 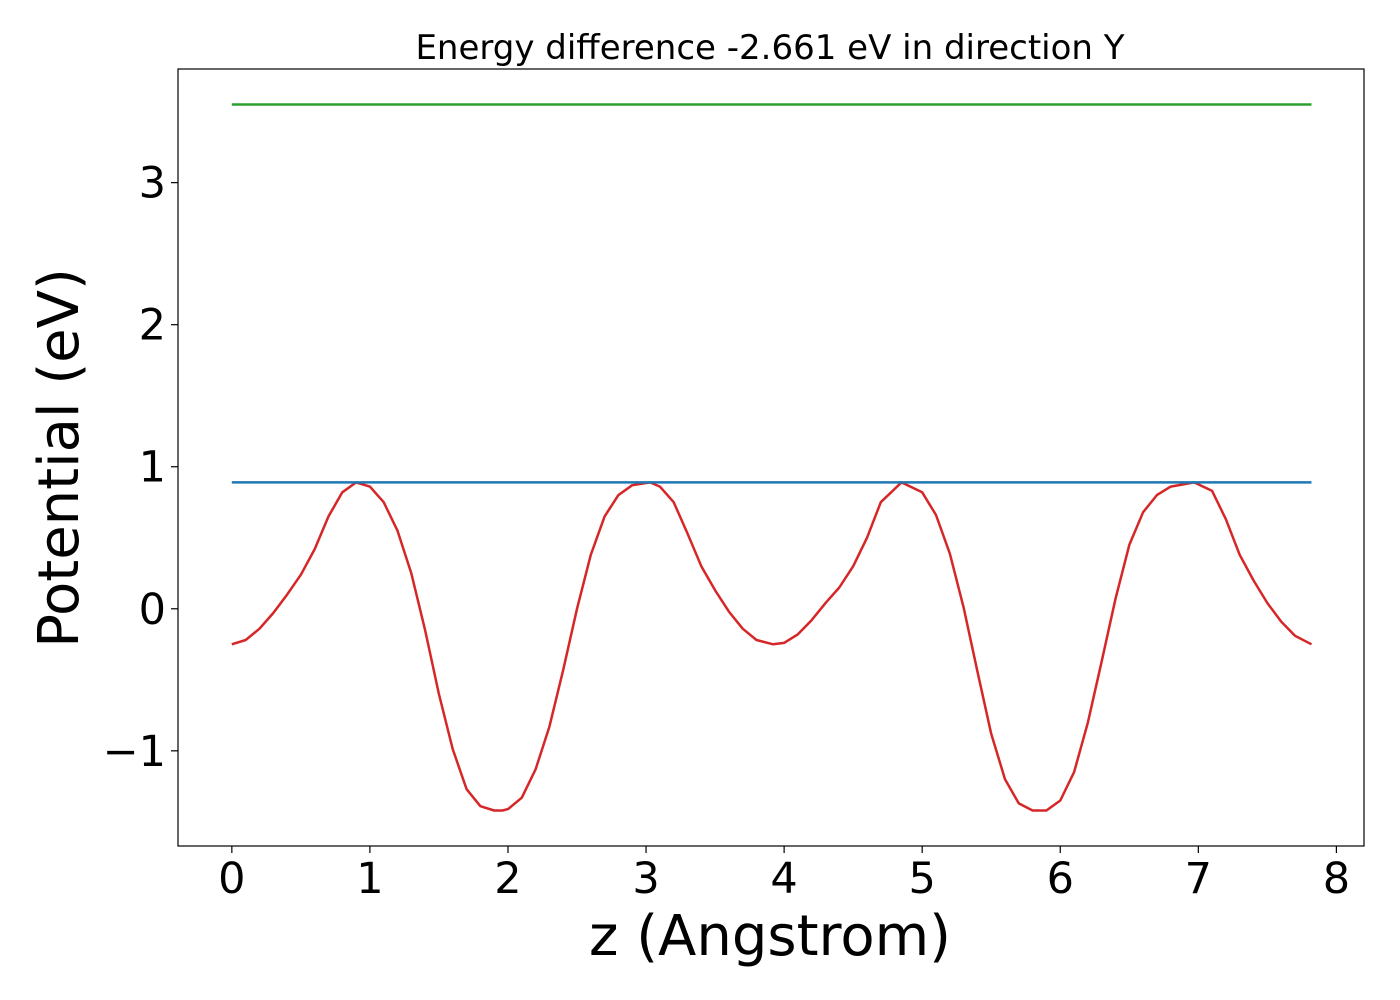 I want to click on x-tick-label: 6, so click(x=1060, y=879).